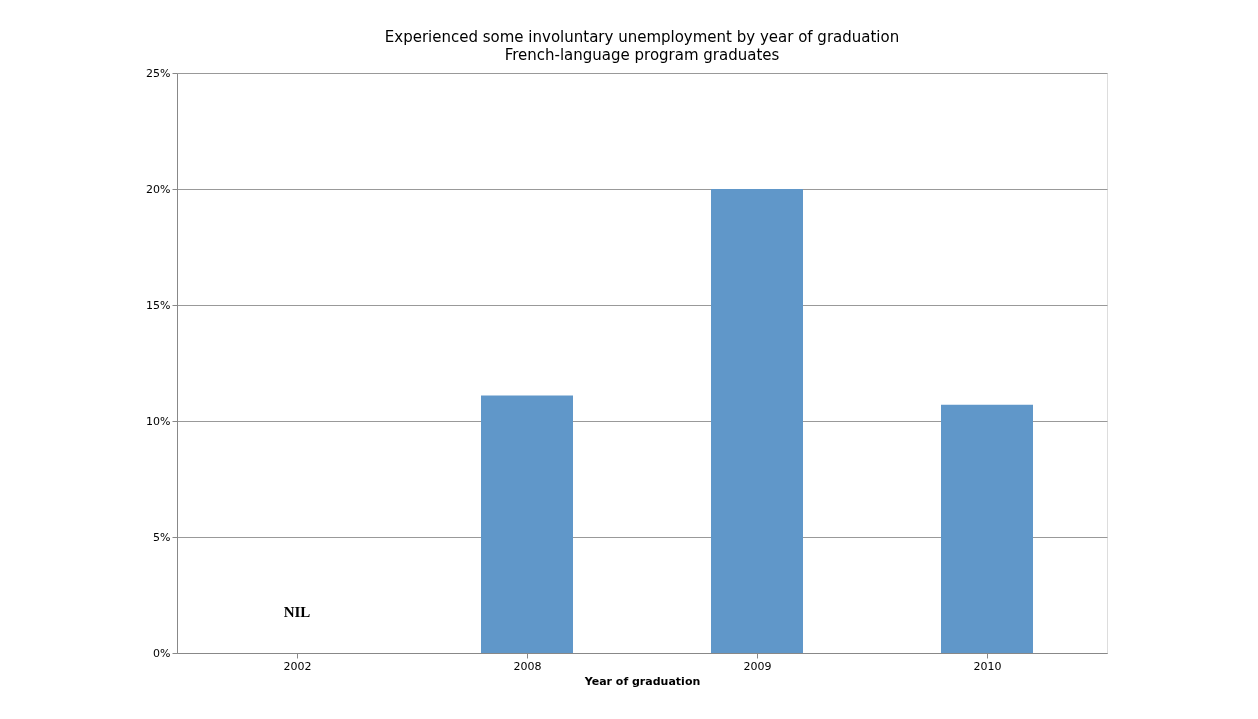  I want to click on x-axis-title: Year of graduation, so click(642, 681).